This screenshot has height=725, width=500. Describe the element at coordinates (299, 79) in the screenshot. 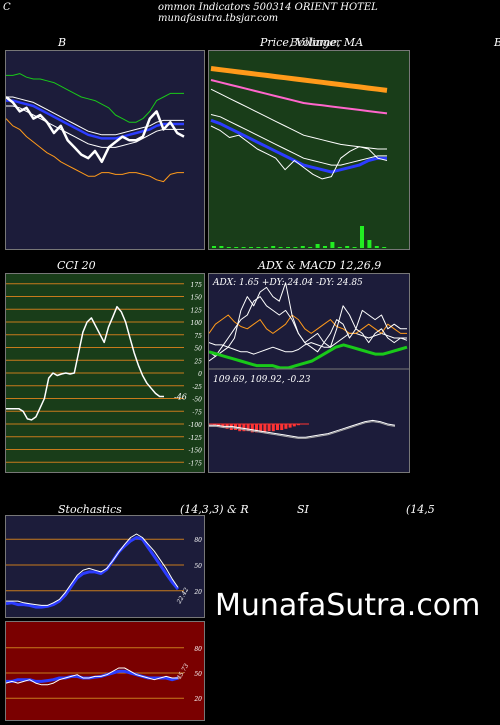

I see `ma-long-line` at that location.